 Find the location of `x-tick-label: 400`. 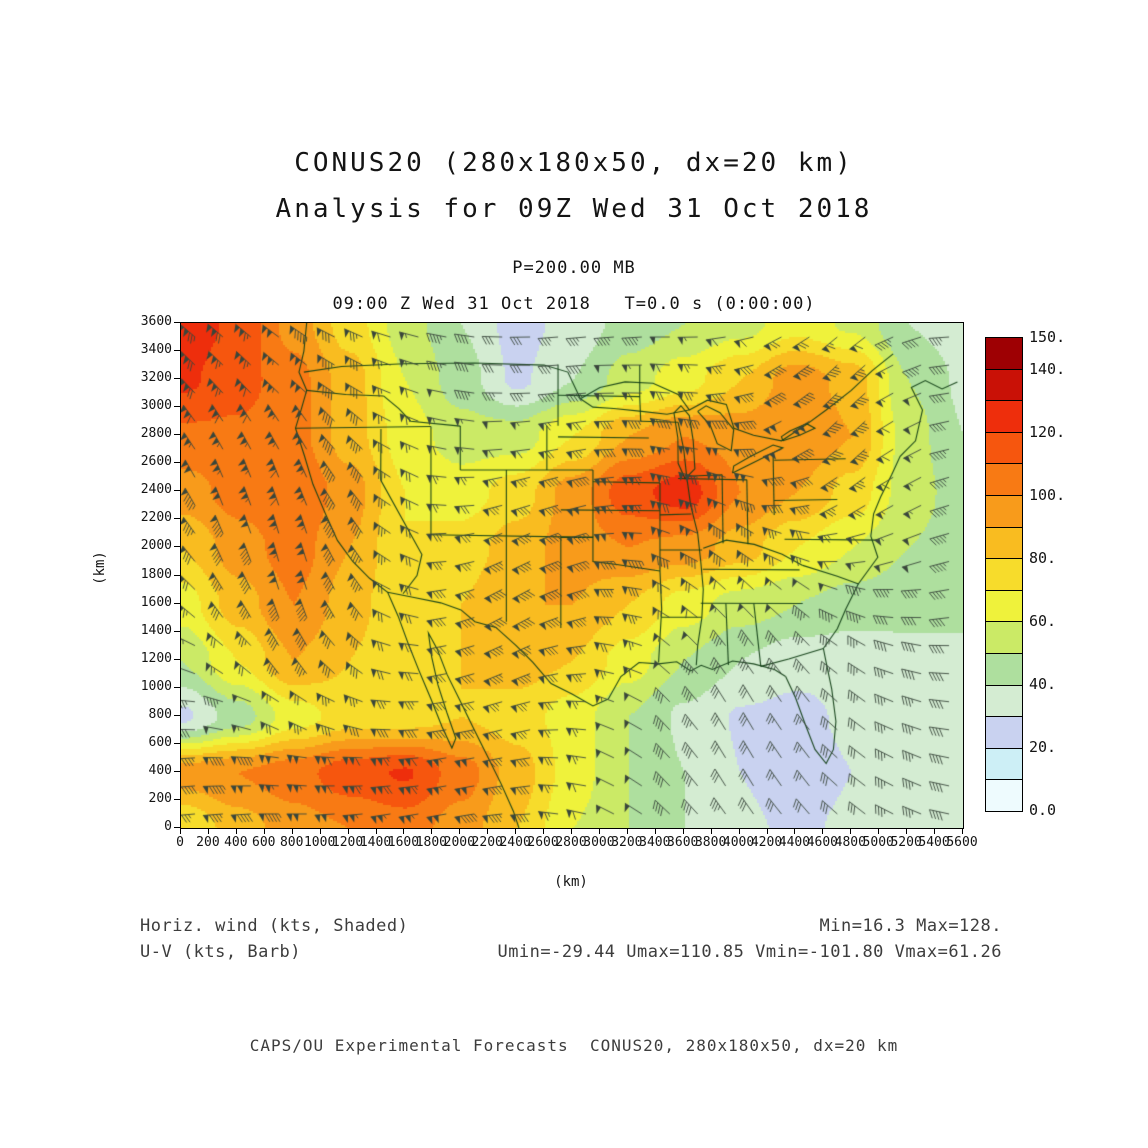

x-tick-label: 400 is located at coordinates (236, 842).